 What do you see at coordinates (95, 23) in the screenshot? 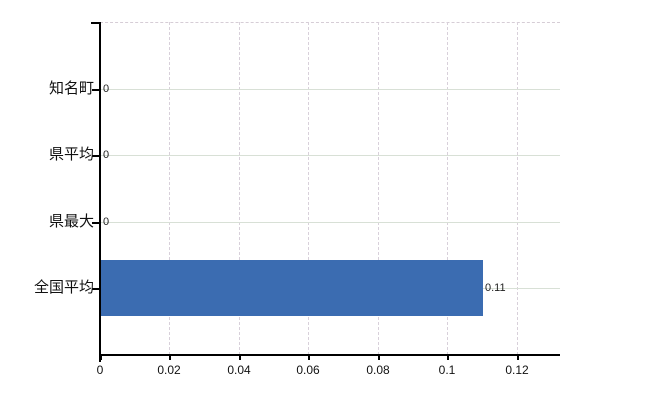
I see `y-axis-end-tick` at bounding box center [95, 23].